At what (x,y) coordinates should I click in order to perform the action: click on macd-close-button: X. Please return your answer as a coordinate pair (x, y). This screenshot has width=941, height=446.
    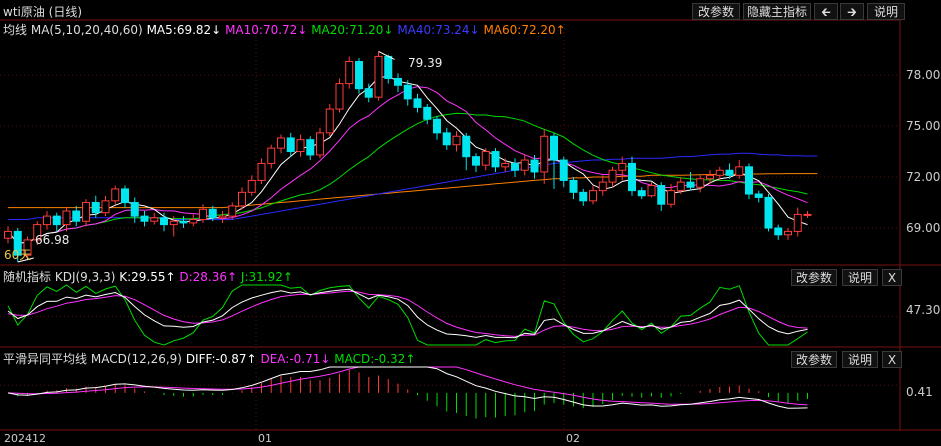
    Looking at the image, I should click on (892, 359).